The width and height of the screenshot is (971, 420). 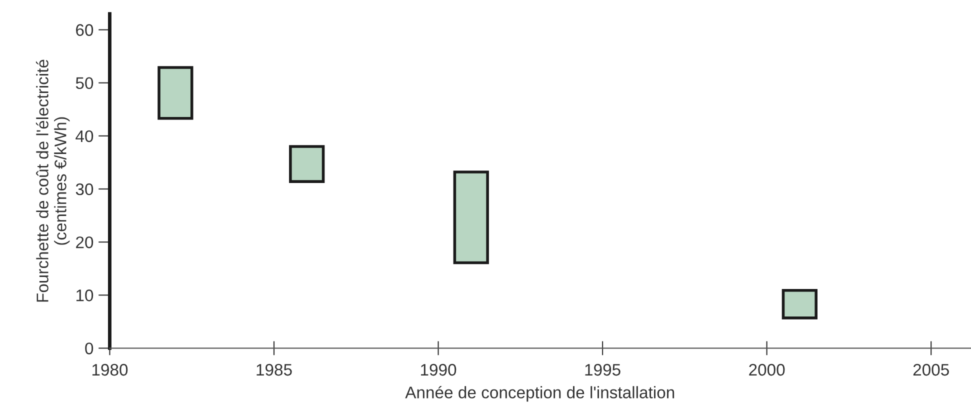 What do you see at coordinates (767, 370) in the screenshot?
I see `x-tick-label: 2000` at bounding box center [767, 370].